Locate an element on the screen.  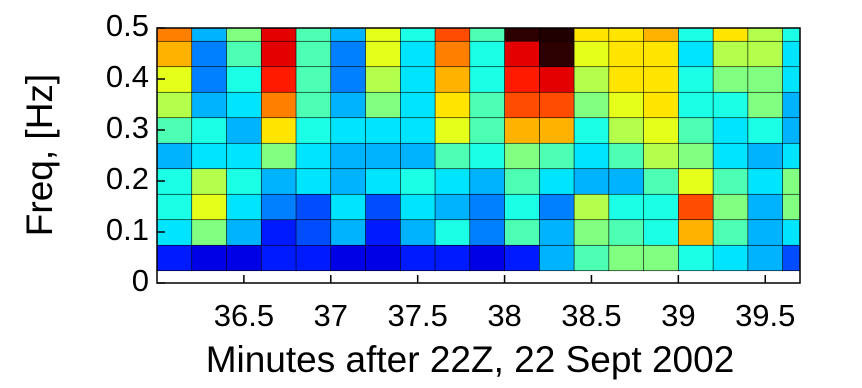
y-tick-label: 0 is located at coordinates (140, 280).